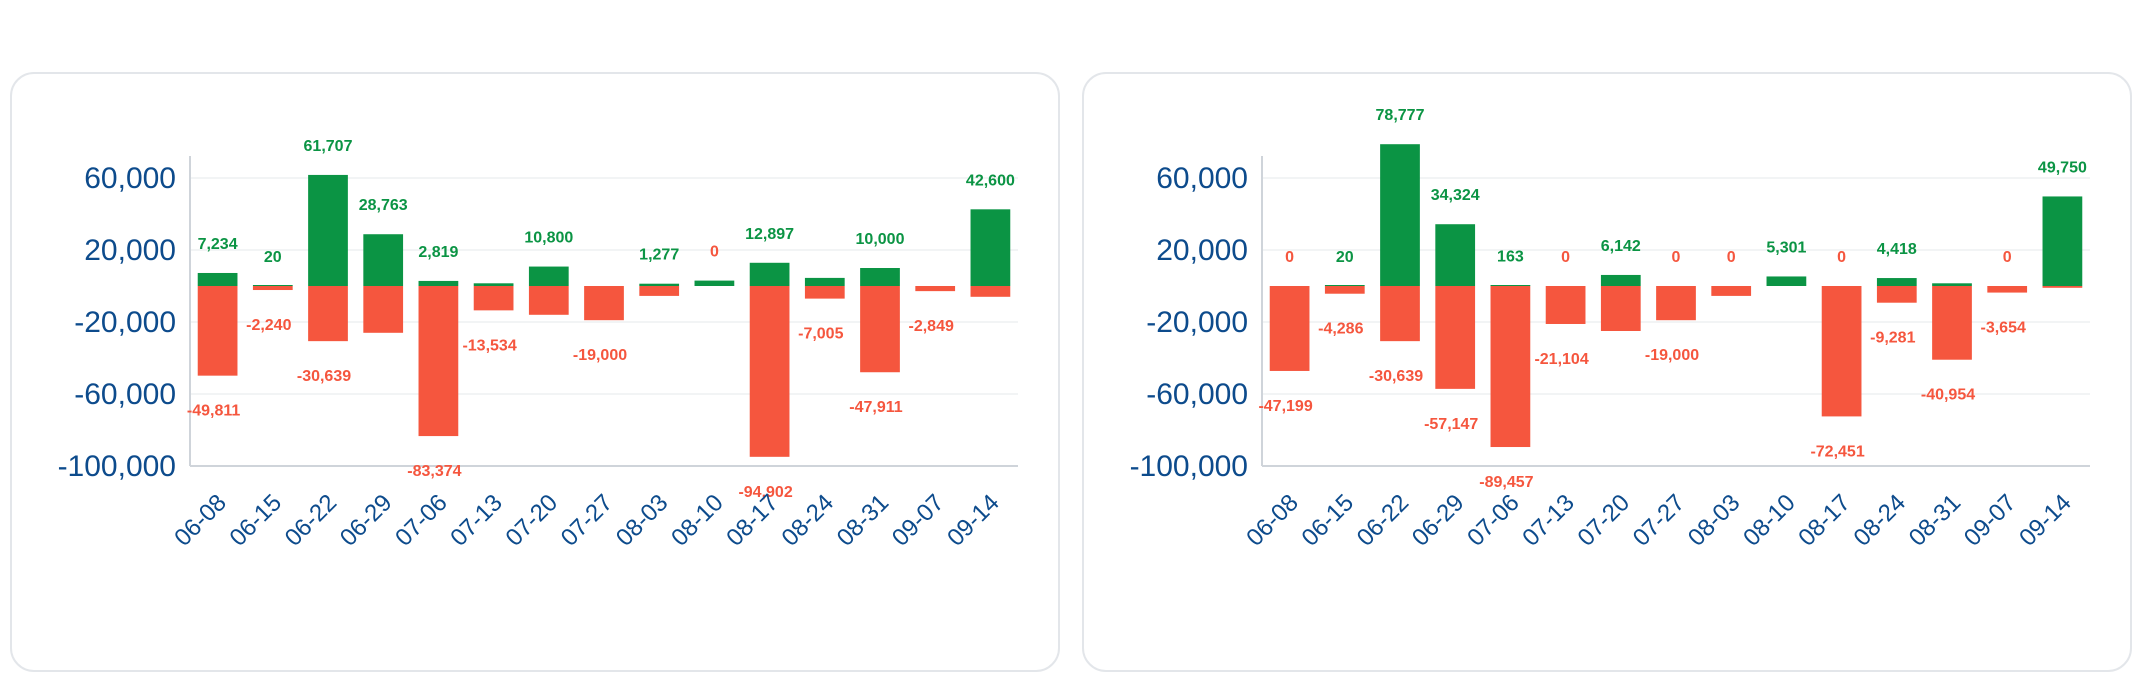 The image size is (2144, 686). I want to click on data-label-negative: -7,005, so click(820, 334).